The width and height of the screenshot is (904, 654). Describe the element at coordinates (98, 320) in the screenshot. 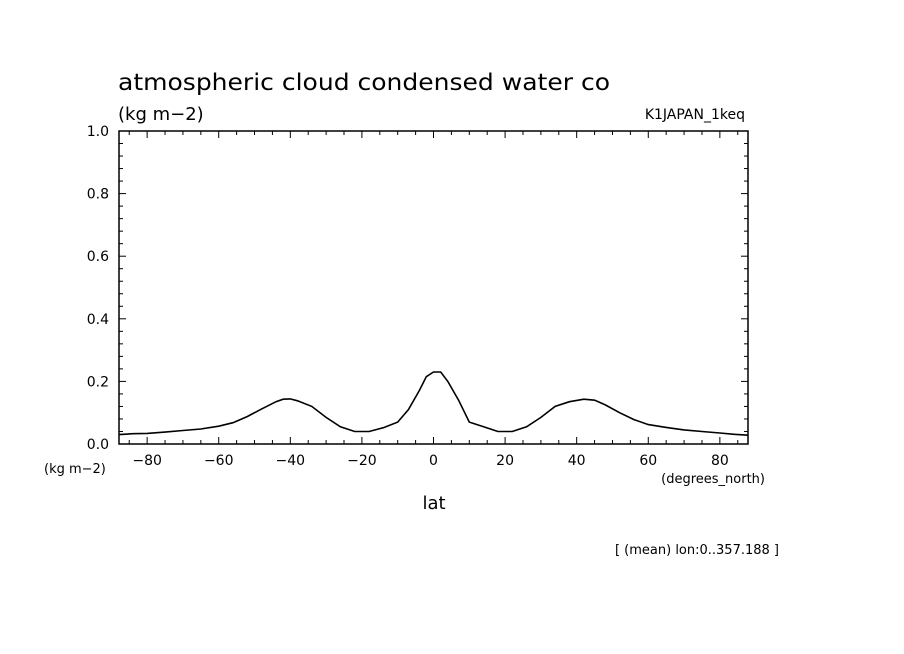

I see `y-tick-label: 0.4` at that location.